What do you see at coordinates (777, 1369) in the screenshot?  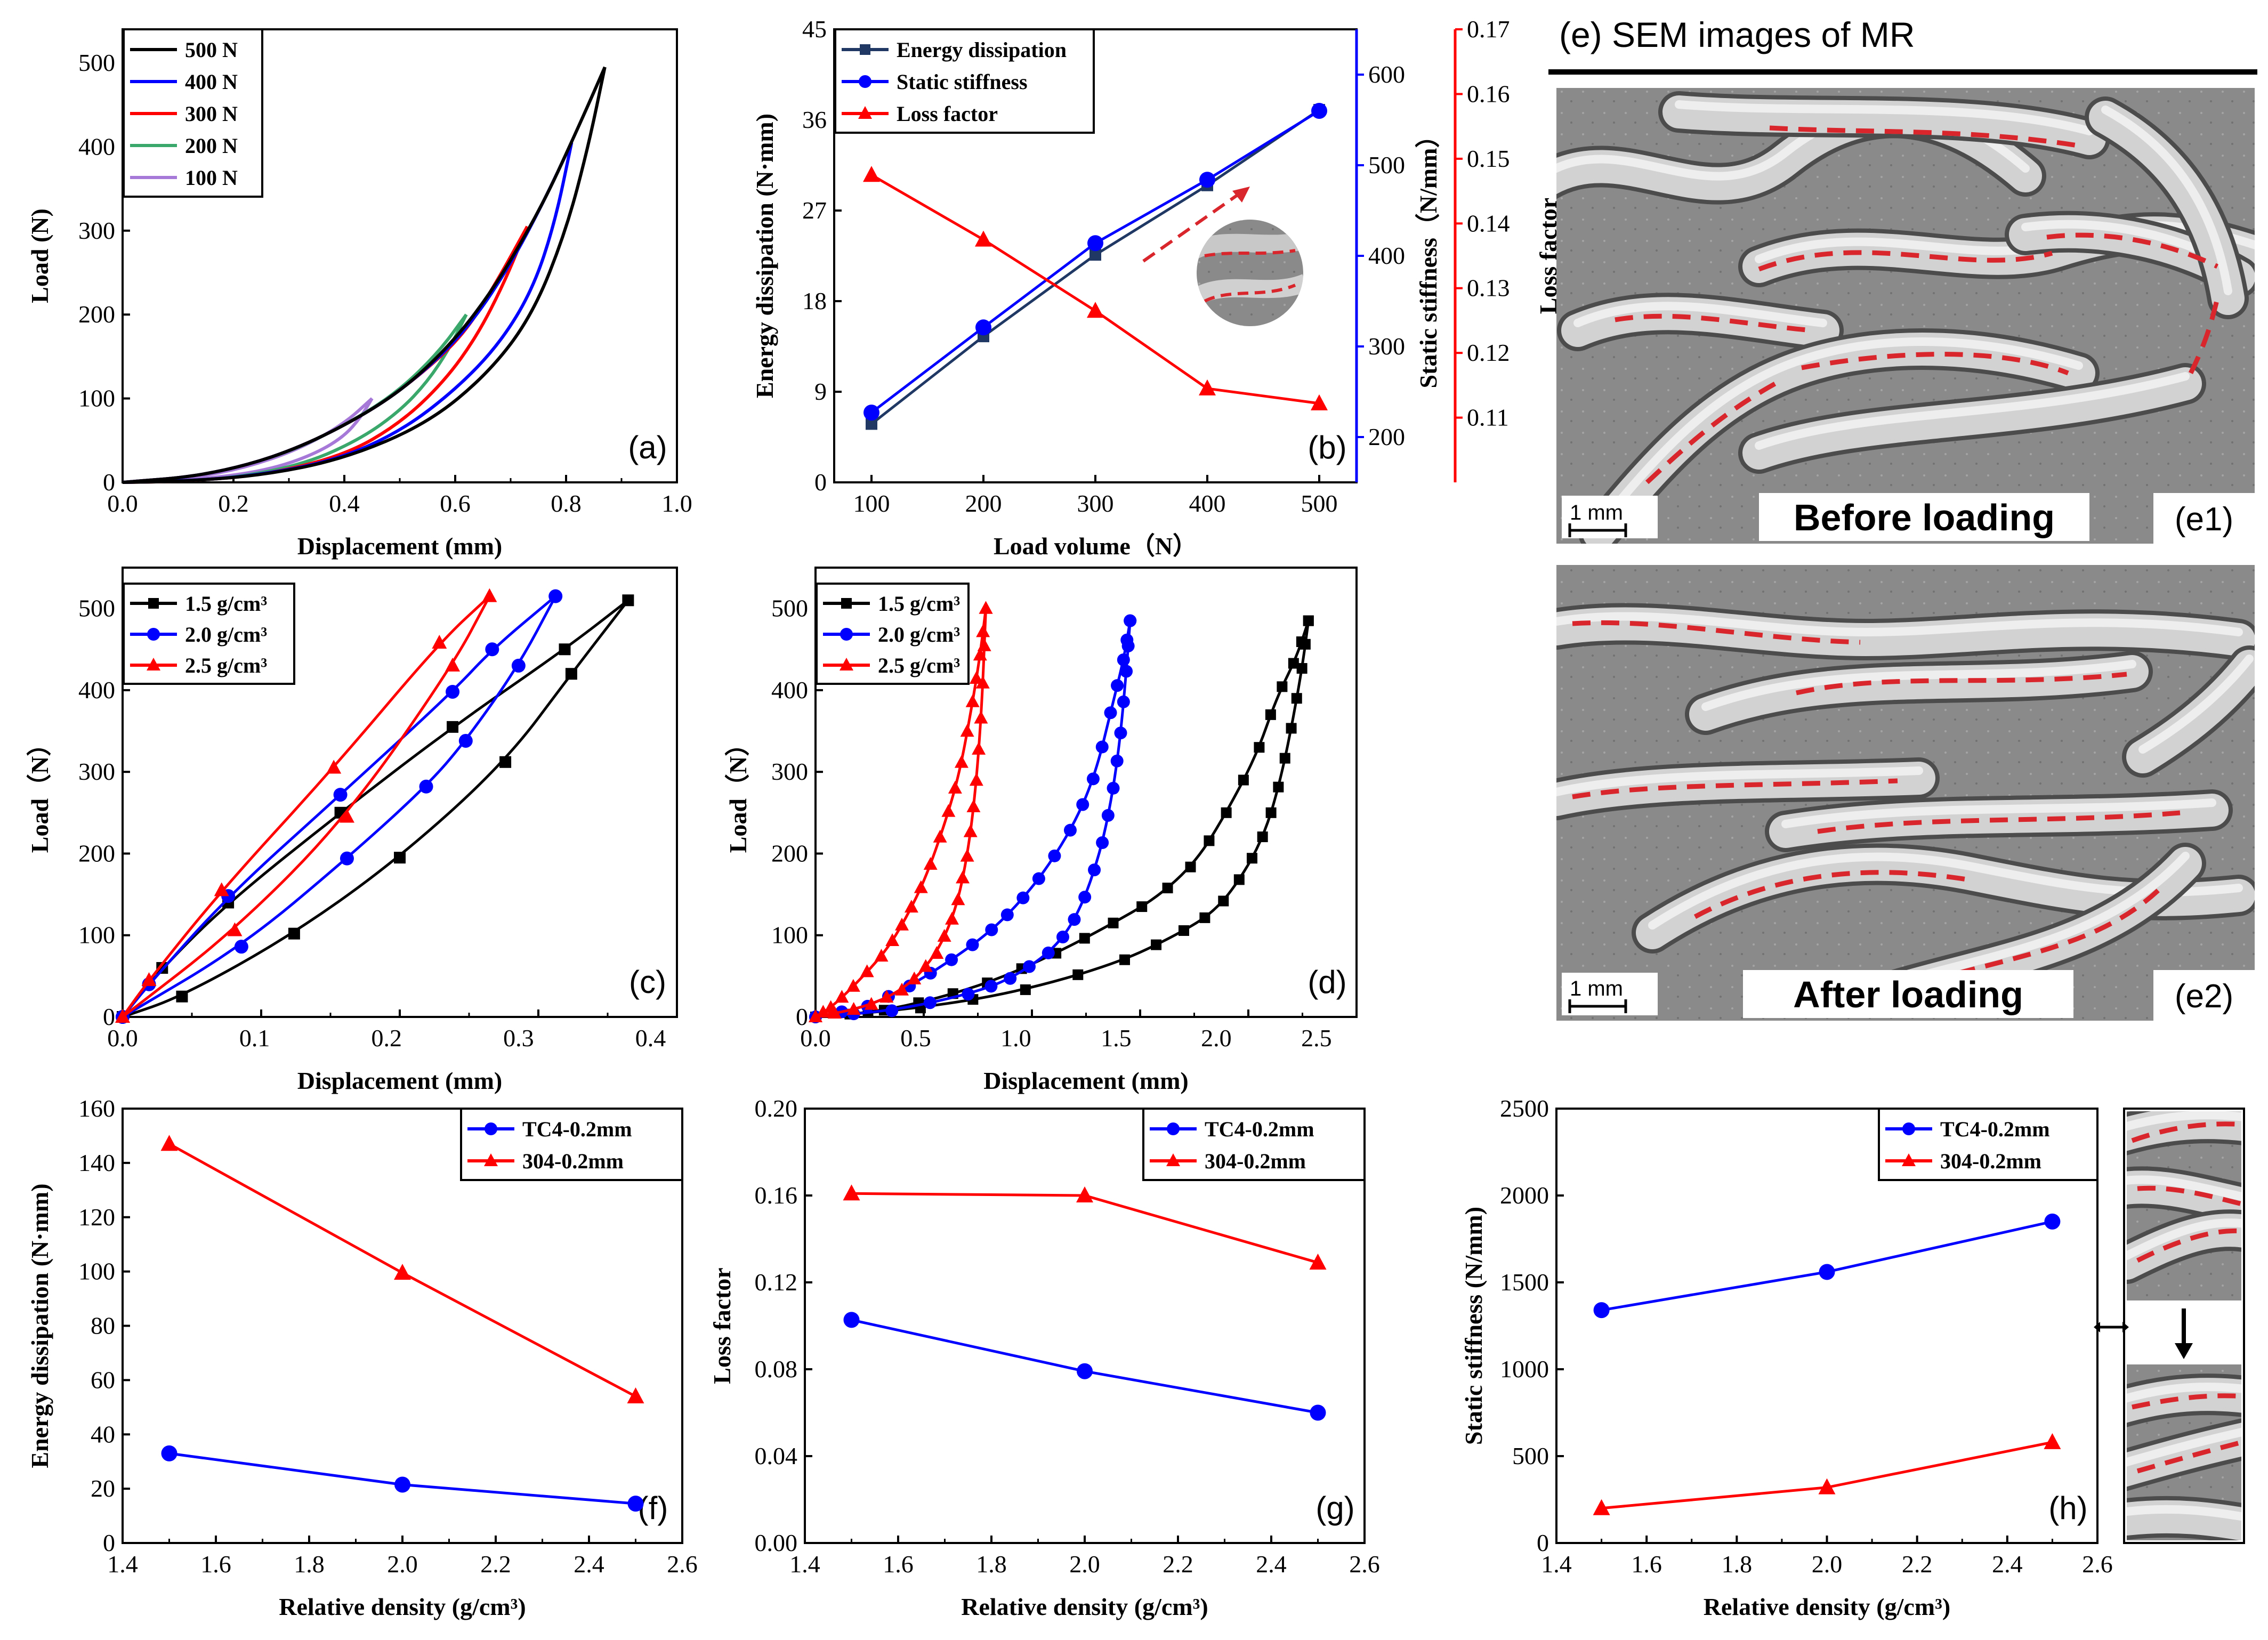 I see `y-tick-label: 0.08` at bounding box center [777, 1369].